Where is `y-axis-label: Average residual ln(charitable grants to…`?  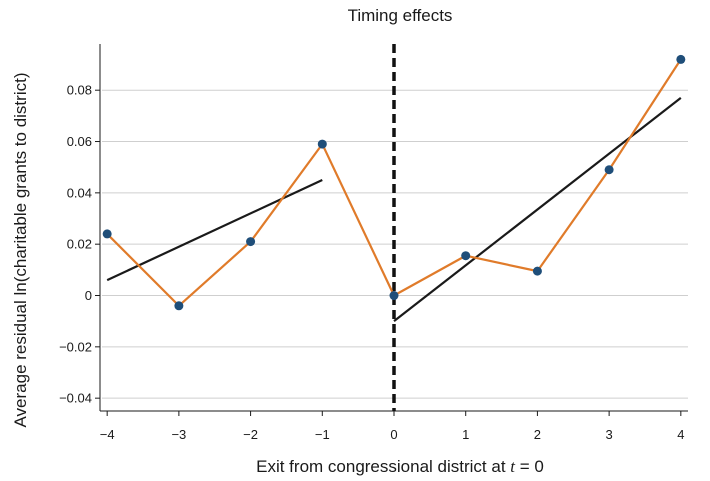 y-axis-label: Average residual ln(charitable grants to… is located at coordinates (20, 250).